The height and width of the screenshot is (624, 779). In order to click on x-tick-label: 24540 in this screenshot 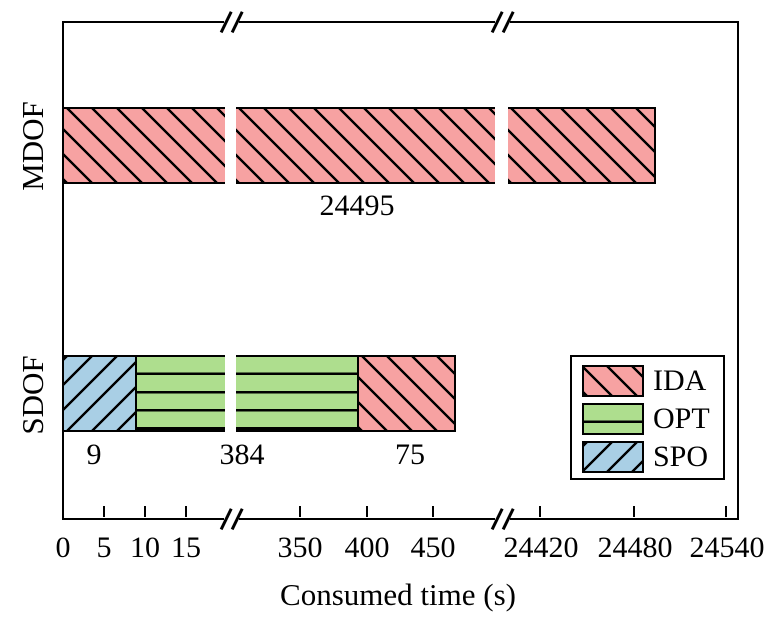, I will do `click(727, 547)`.